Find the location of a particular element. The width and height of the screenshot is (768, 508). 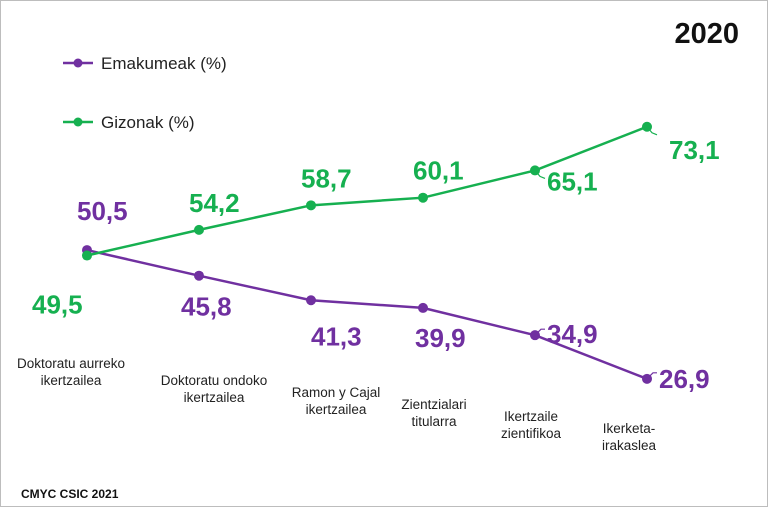

data-label: 39,9 is located at coordinates (440, 338).